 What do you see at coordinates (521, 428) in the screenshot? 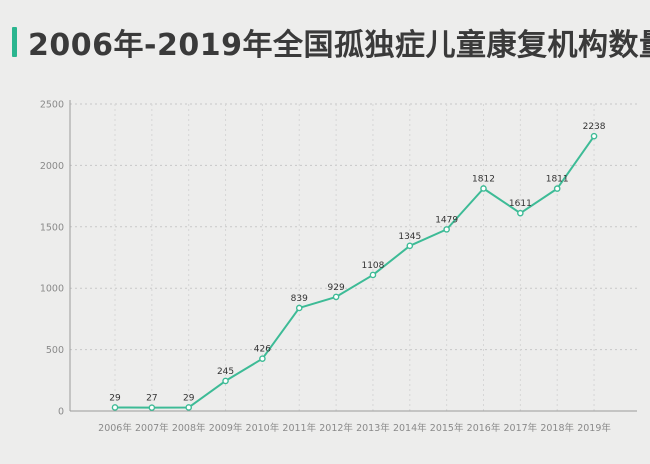
I see `x-tick-label: 2017年` at bounding box center [521, 428].